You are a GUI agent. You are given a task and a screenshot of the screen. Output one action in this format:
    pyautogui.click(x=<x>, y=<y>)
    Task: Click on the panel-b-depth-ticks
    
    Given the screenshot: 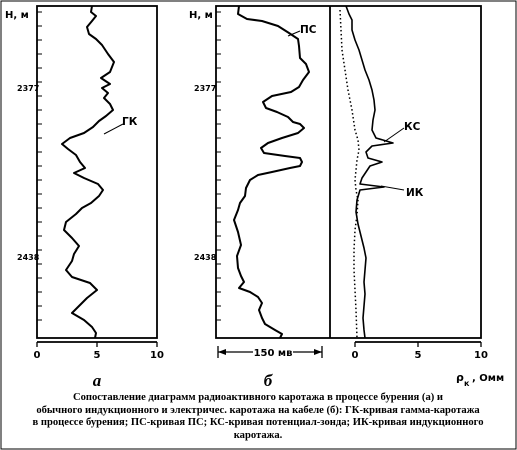 What is the action you would take?
    pyautogui.click(x=218, y=166)
    